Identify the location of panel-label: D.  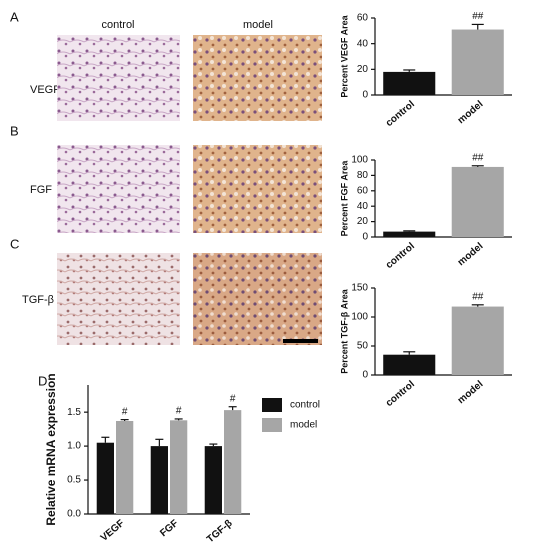
(42, 380).